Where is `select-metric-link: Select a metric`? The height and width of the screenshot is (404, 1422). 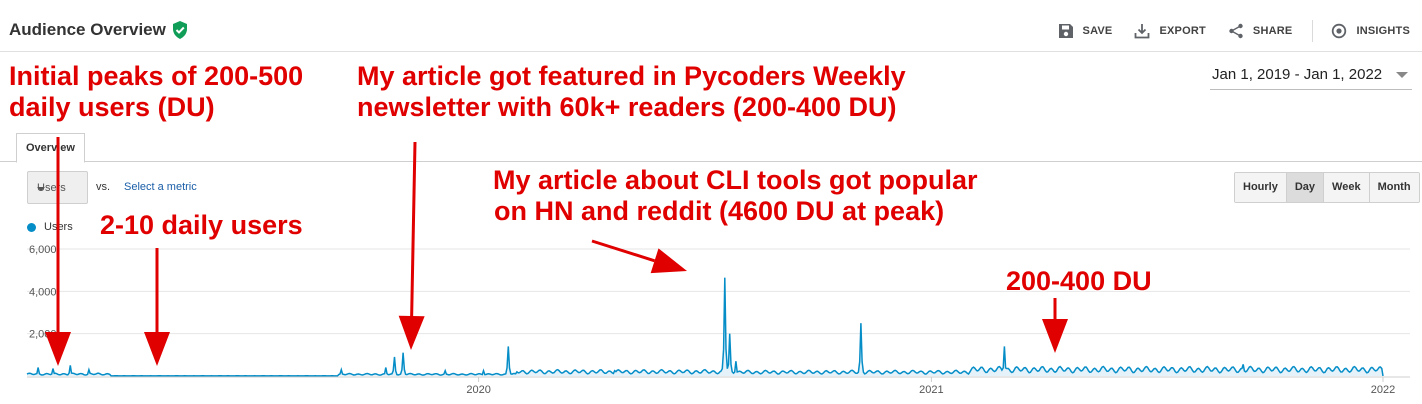 select-metric-link: Select a metric is located at coordinates (160, 187).